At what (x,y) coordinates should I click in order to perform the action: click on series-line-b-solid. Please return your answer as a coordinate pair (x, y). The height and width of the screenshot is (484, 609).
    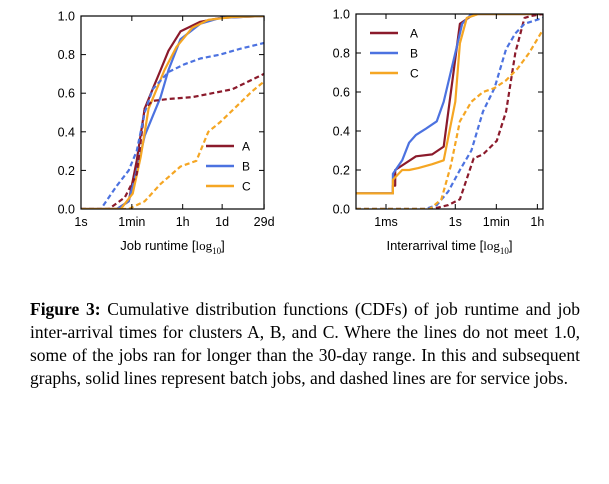
    Looking at the image, I should click on (449, 104).